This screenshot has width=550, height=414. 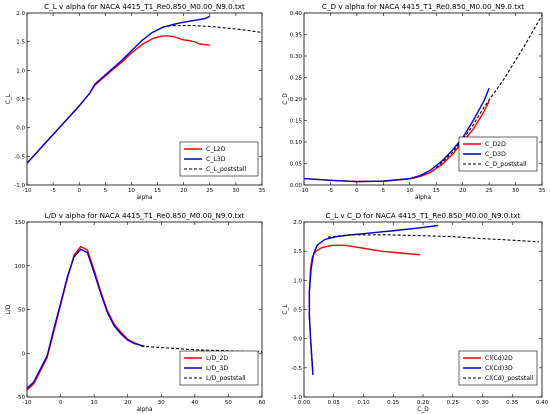 What do you see at coordinates (296, 36) in the screenshot?
I see `y-tick-label: 0.35` at bounding box center [296, 36].